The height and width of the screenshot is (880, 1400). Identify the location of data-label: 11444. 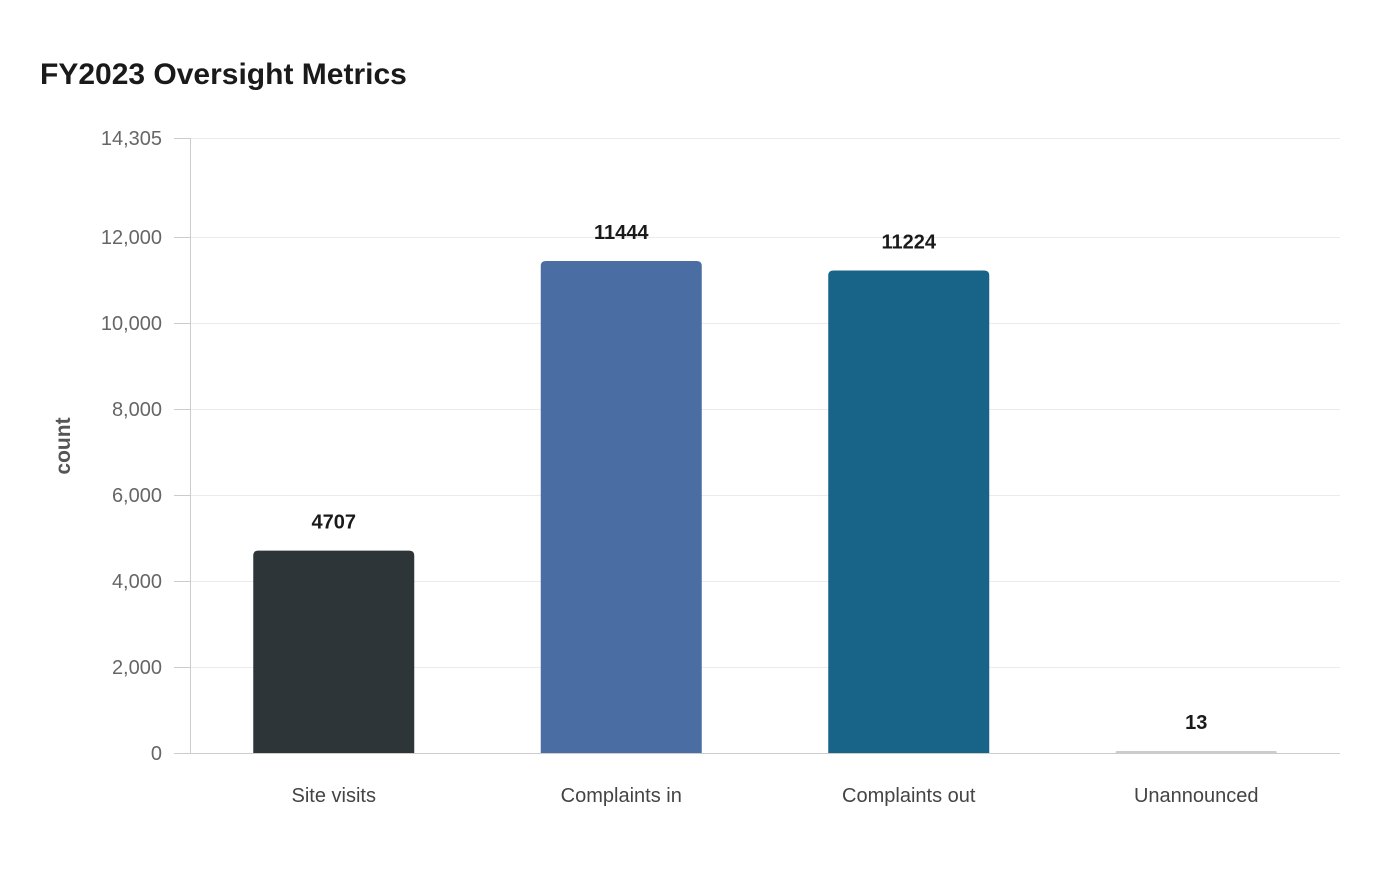
(621, 233).